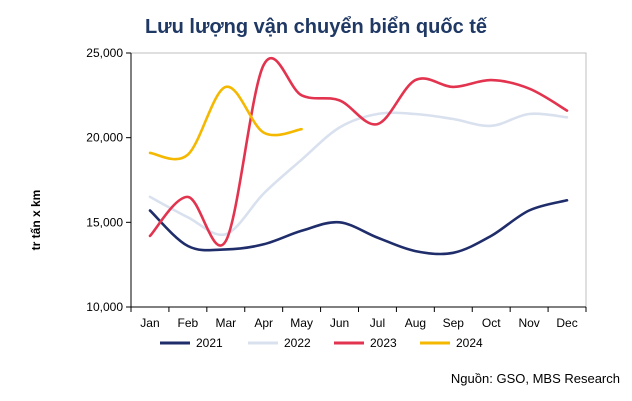  I want to click on legend-label-2024: 2024, so click(469, 343).